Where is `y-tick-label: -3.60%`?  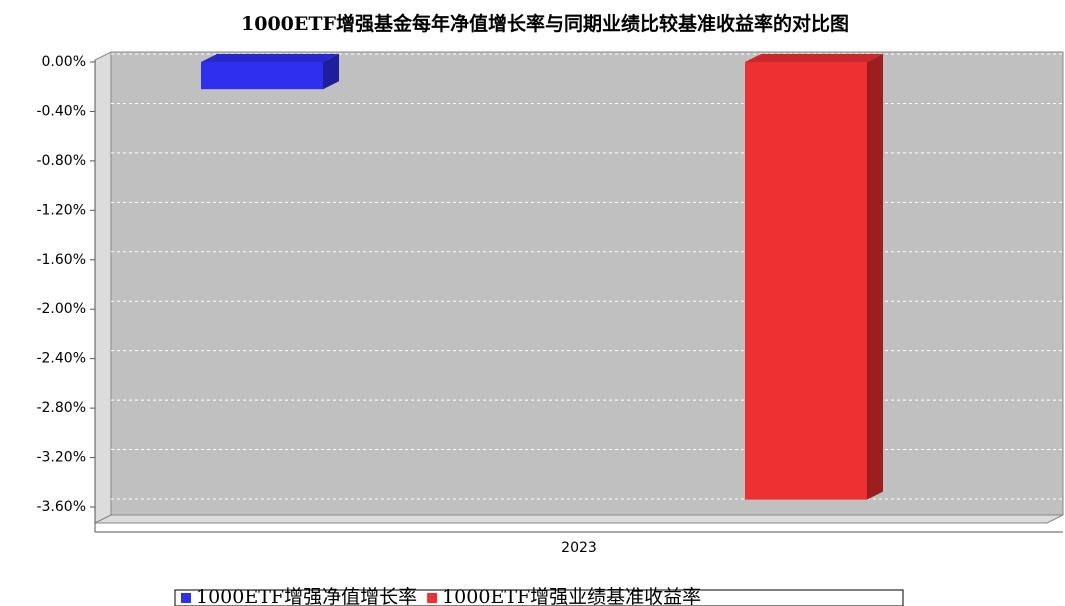
y-tick-label: -3.60% is located at coordinates (61, 507).